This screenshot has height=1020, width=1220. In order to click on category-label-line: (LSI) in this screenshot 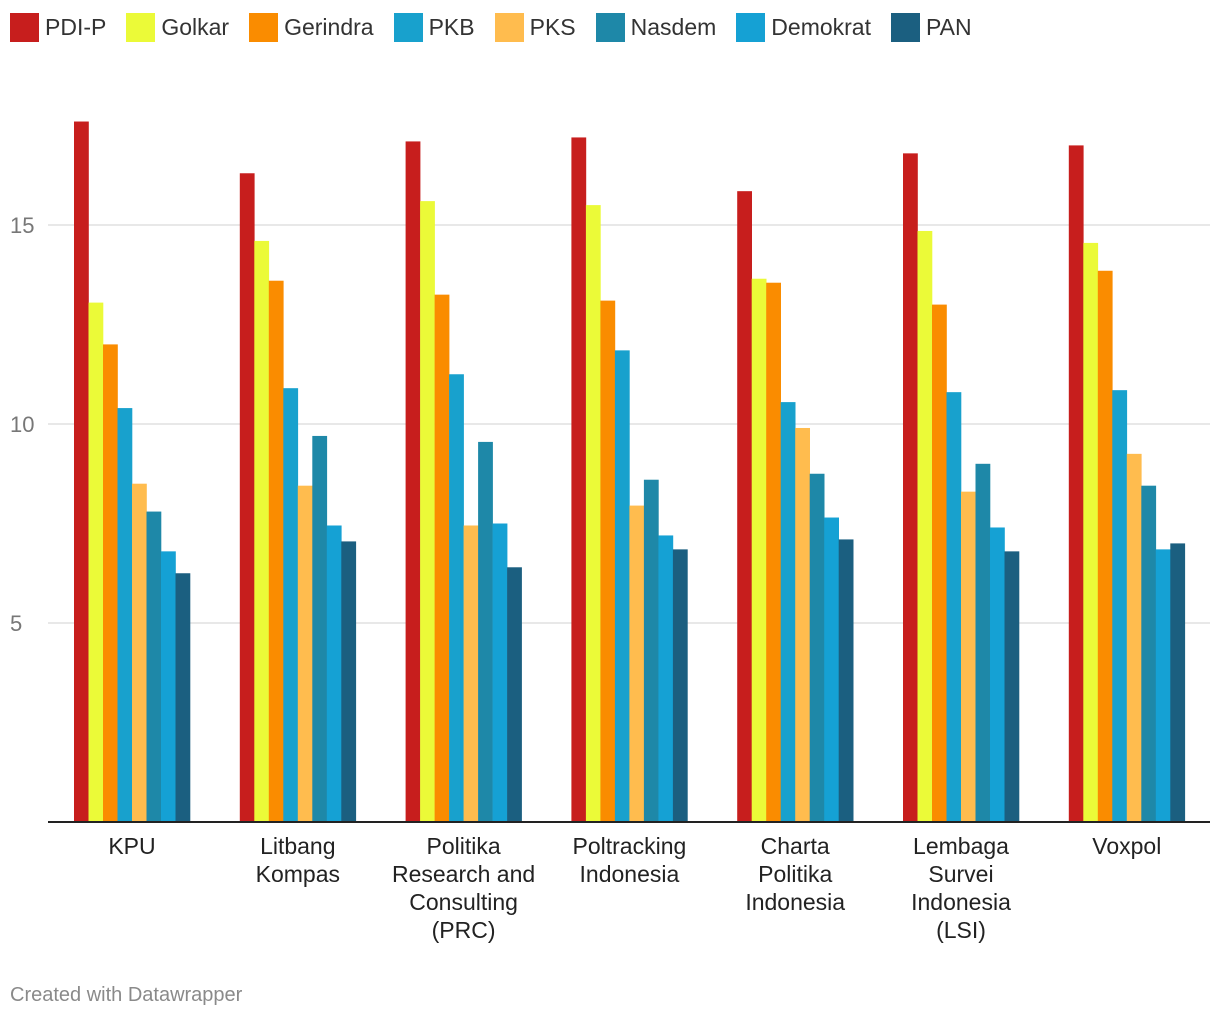, I will do `click(961, 930)`.